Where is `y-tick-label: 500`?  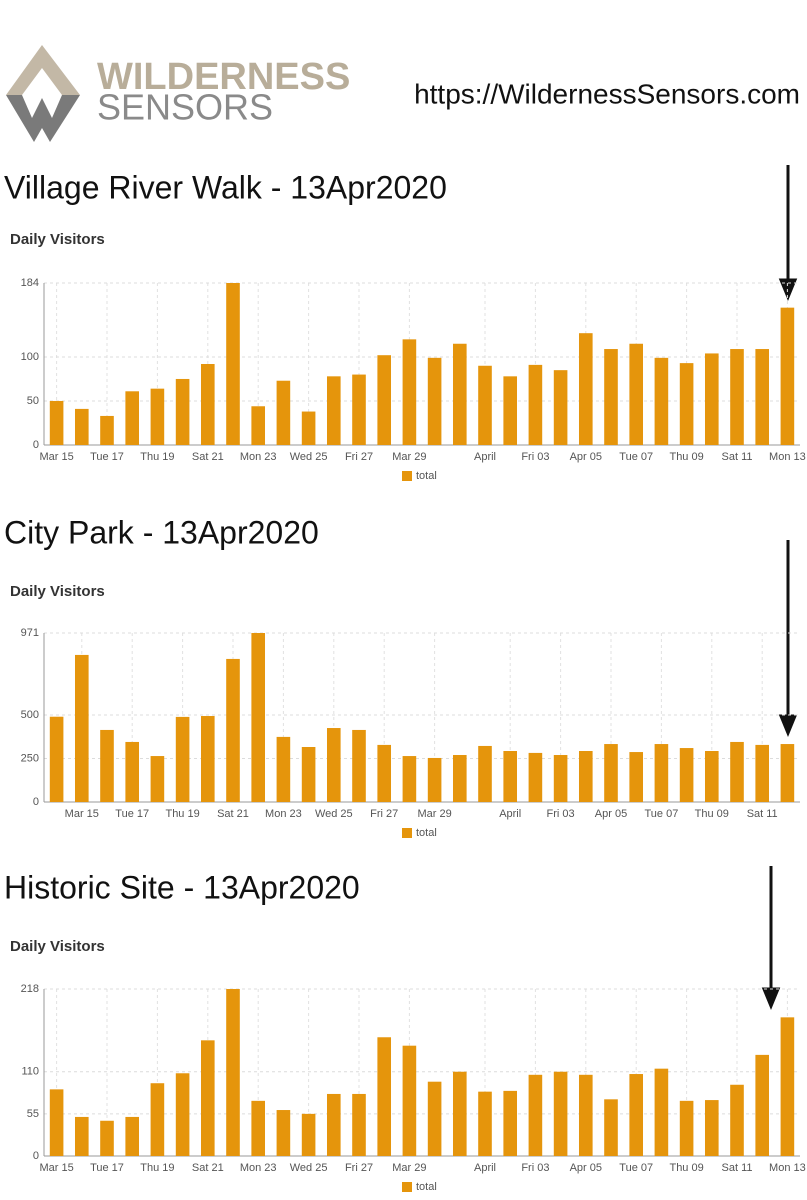 y-tick-label: 500 is located at coordinates (30, 715).